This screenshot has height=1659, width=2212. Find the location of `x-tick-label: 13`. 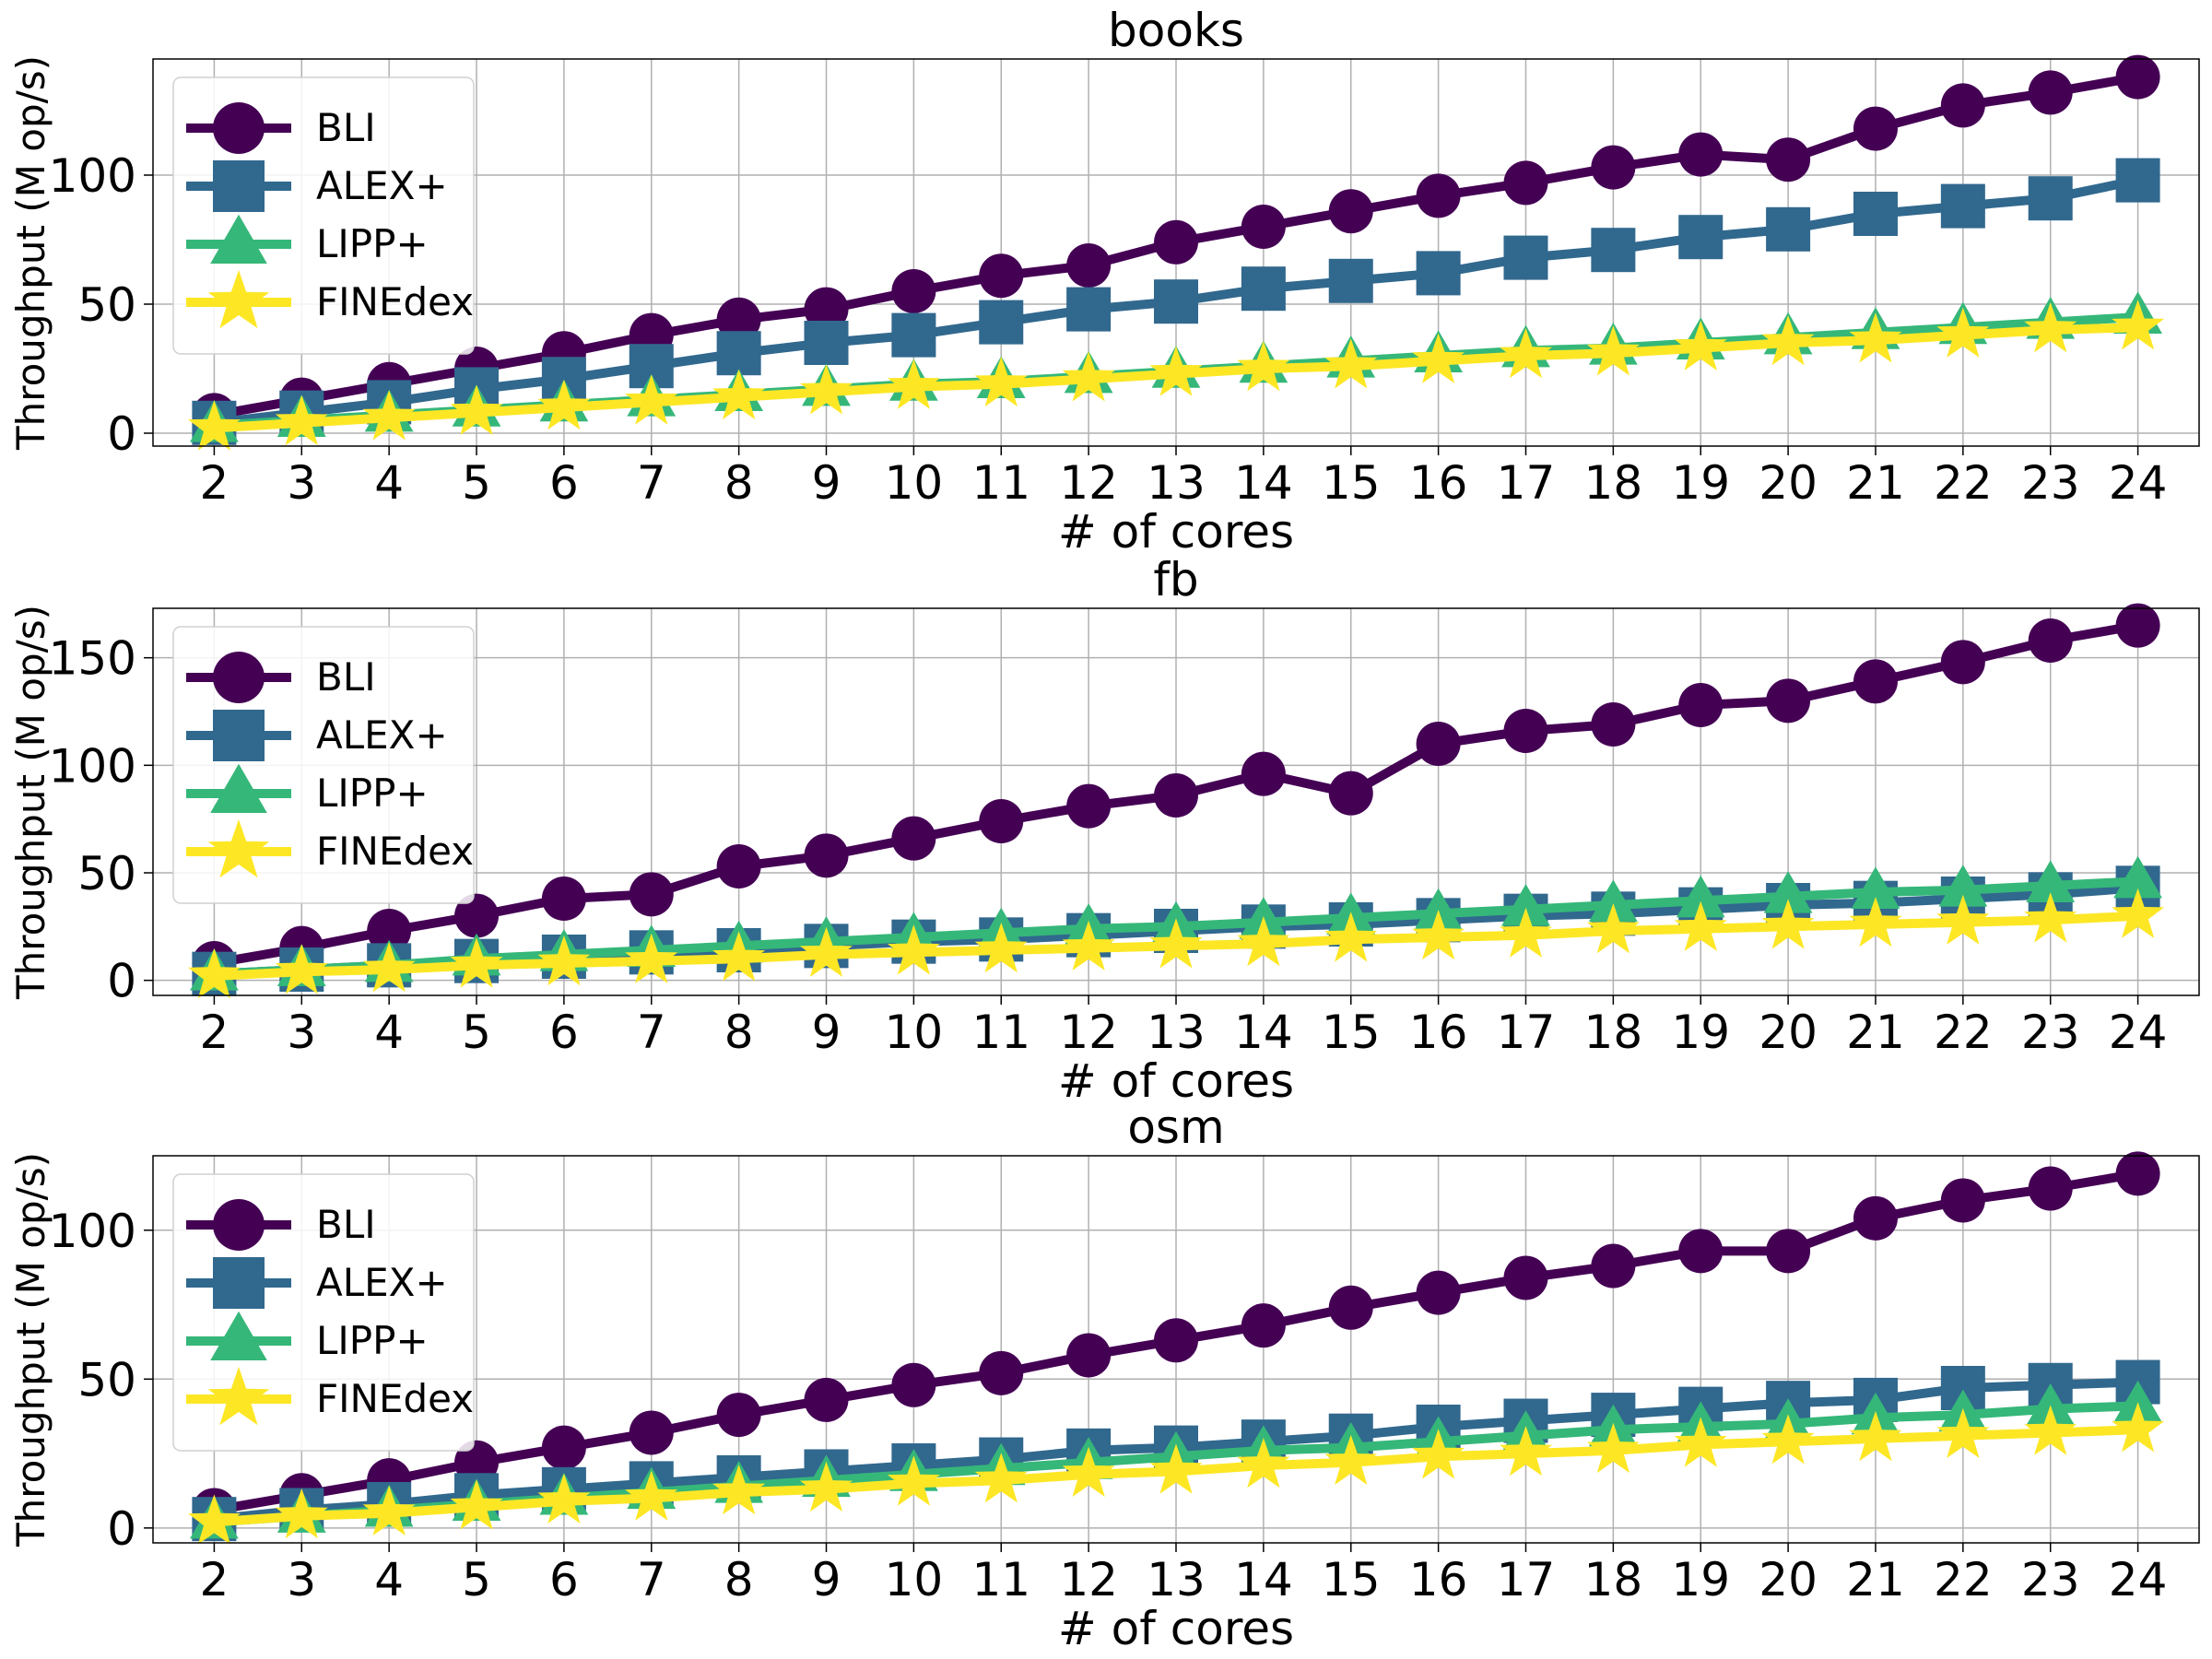

x-tick-label: 13 is located at coordinates (1176, 483).